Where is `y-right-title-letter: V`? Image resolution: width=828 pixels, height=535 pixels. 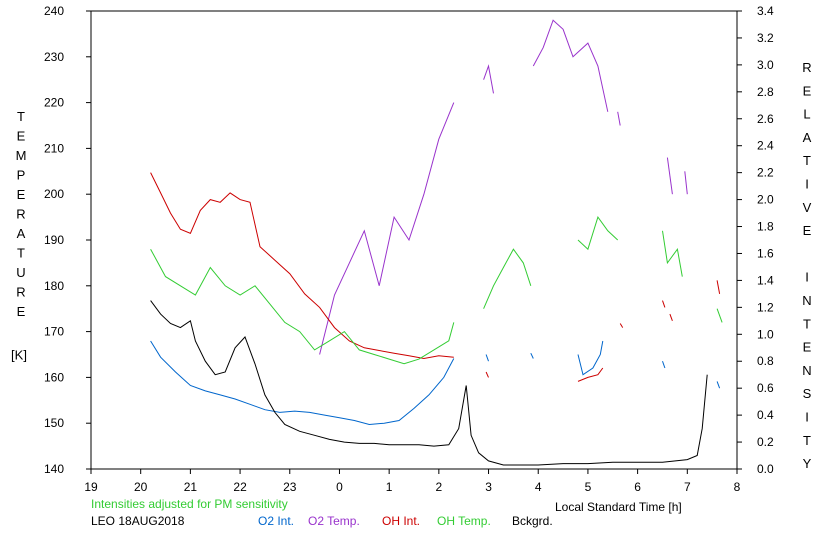 y-right-title-letter: V is located at coordinates (807, 207).